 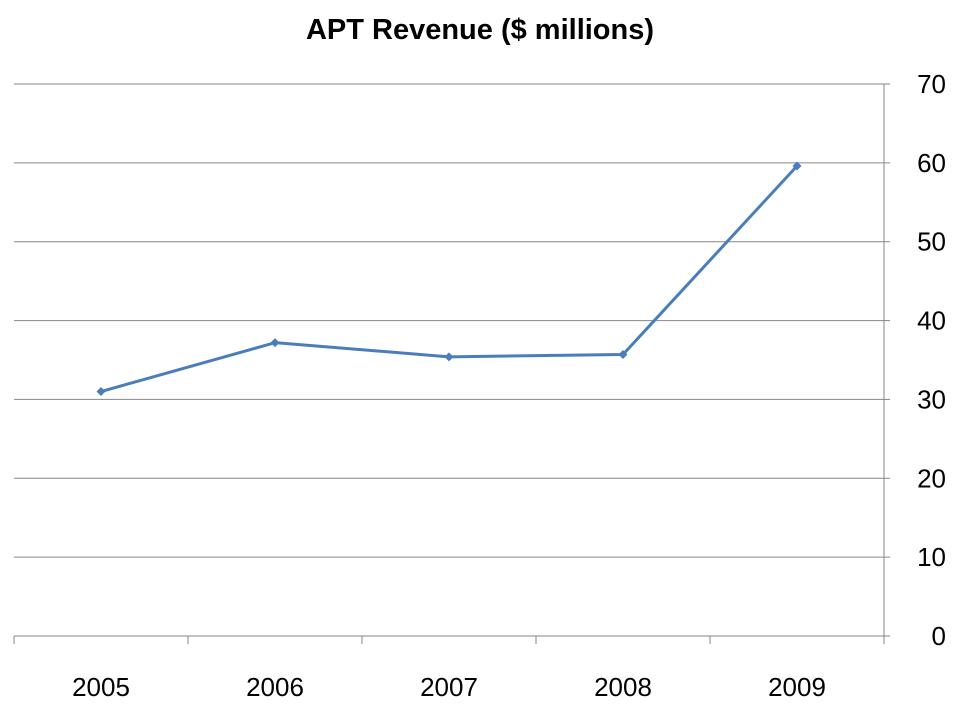 I want to click on y-tick-label: 30, so click(x=931, y=399).